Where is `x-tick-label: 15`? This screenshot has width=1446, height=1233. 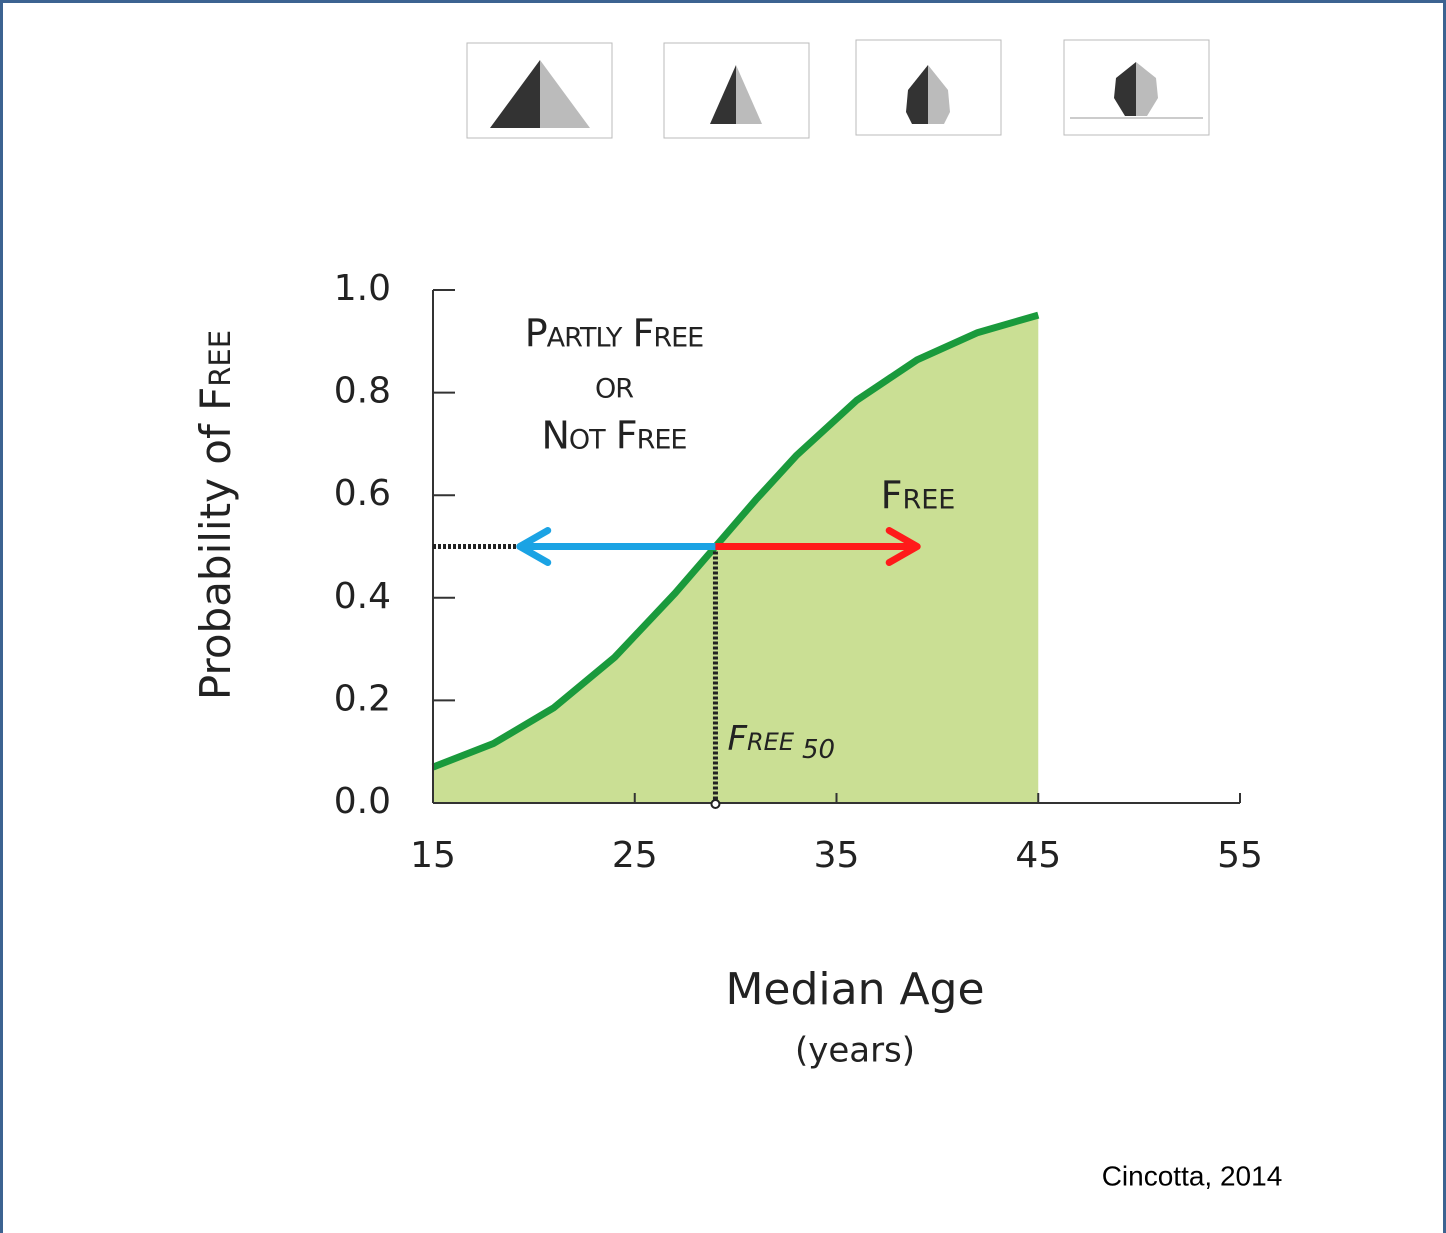 x-tick-label: 15 is located at coordinates (433, 855).